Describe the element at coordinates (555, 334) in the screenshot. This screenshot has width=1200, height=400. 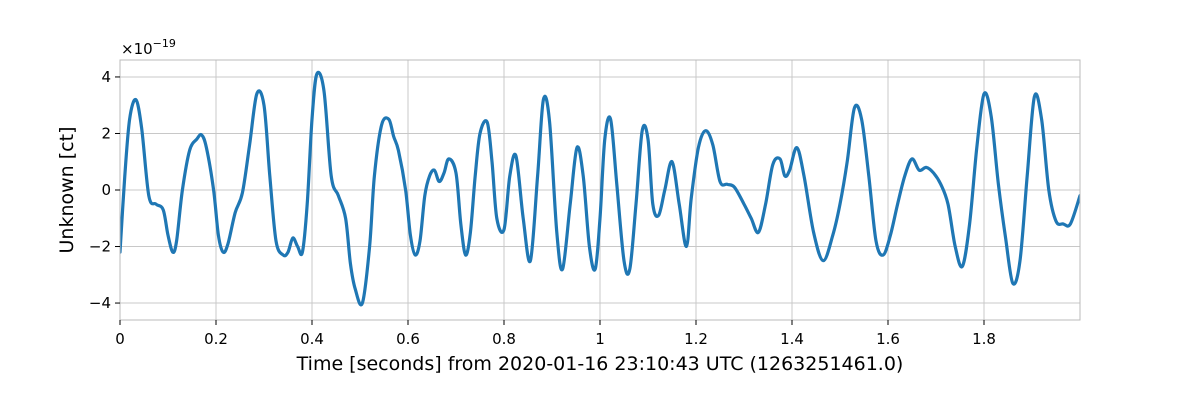
I see `x-axis: 0 0.2 0.4 0.6 0.8 1 1.2 1.4 1.6 1.8` at that location.